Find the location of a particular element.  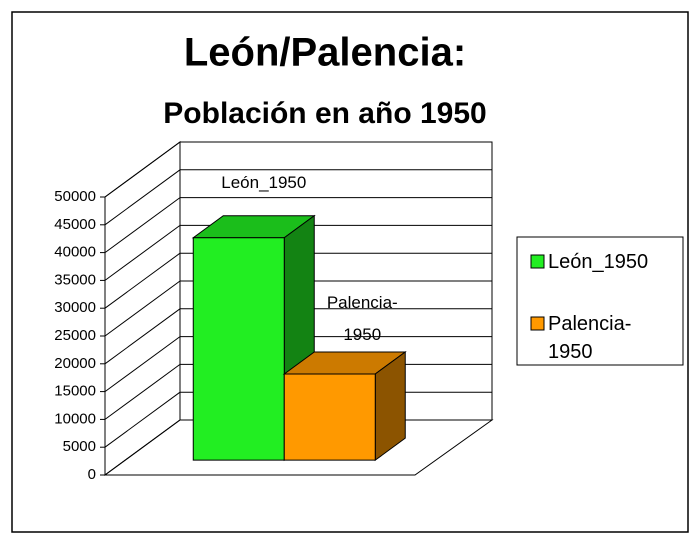

legend-label: León_1950 is located at coordinates (598, 262).